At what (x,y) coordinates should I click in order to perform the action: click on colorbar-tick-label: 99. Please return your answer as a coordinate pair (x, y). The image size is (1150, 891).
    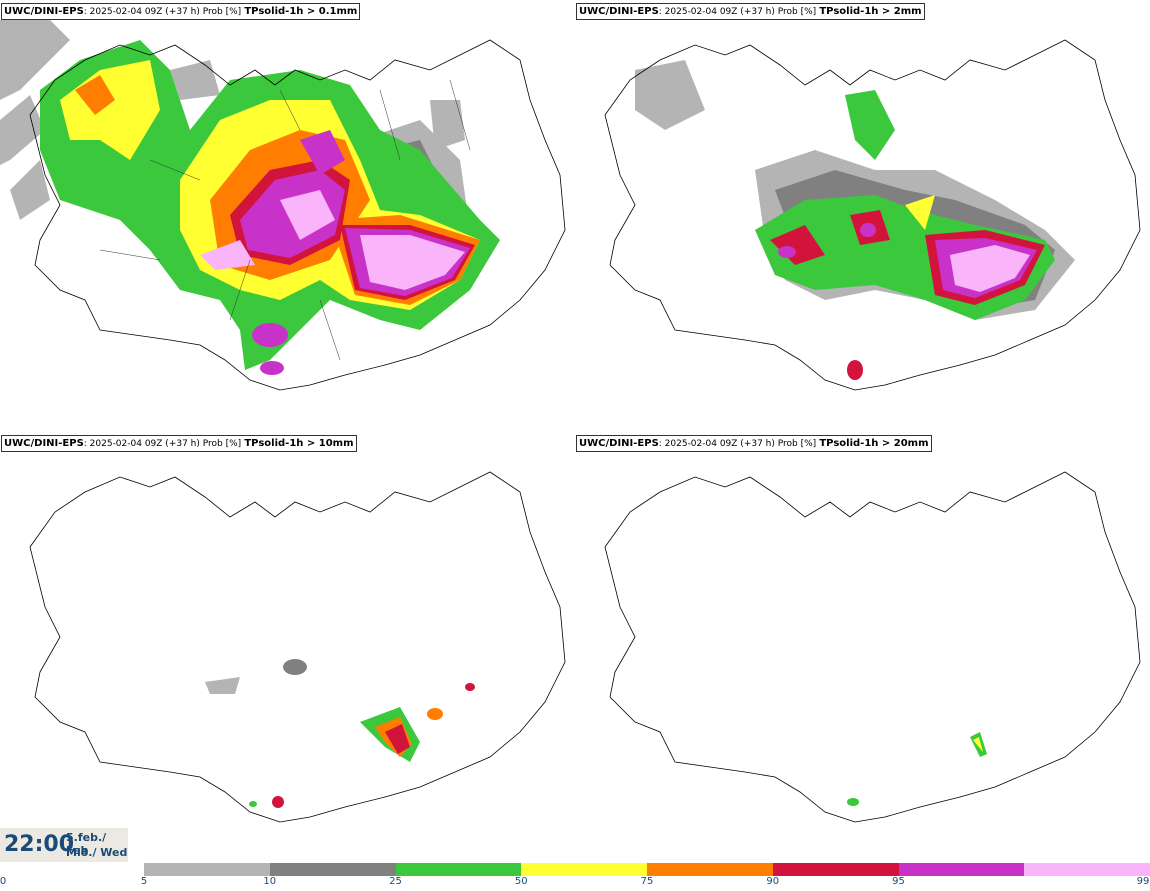
    Looking at the image, I should click on (1143, 881).